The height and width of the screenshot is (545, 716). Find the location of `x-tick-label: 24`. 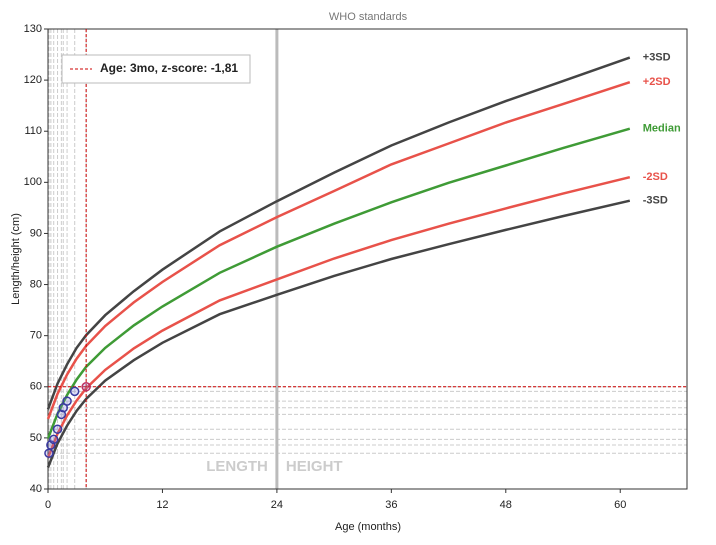

x-tick-label: 24 is located at coordinates (277, 505).